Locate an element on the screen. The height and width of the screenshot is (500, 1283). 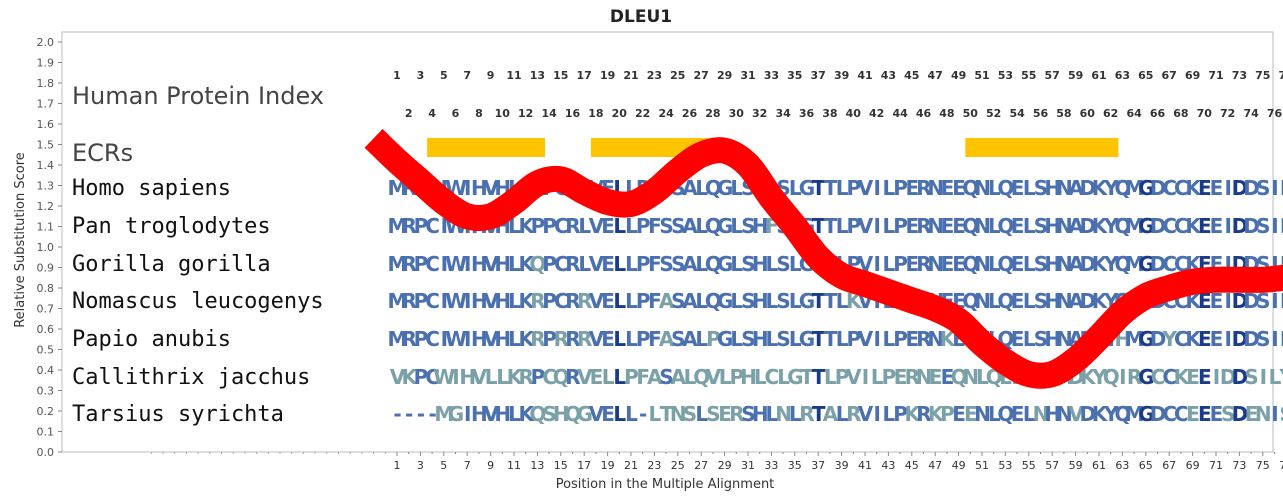
hpi-number: 45 is located at coordinates (911, 75).